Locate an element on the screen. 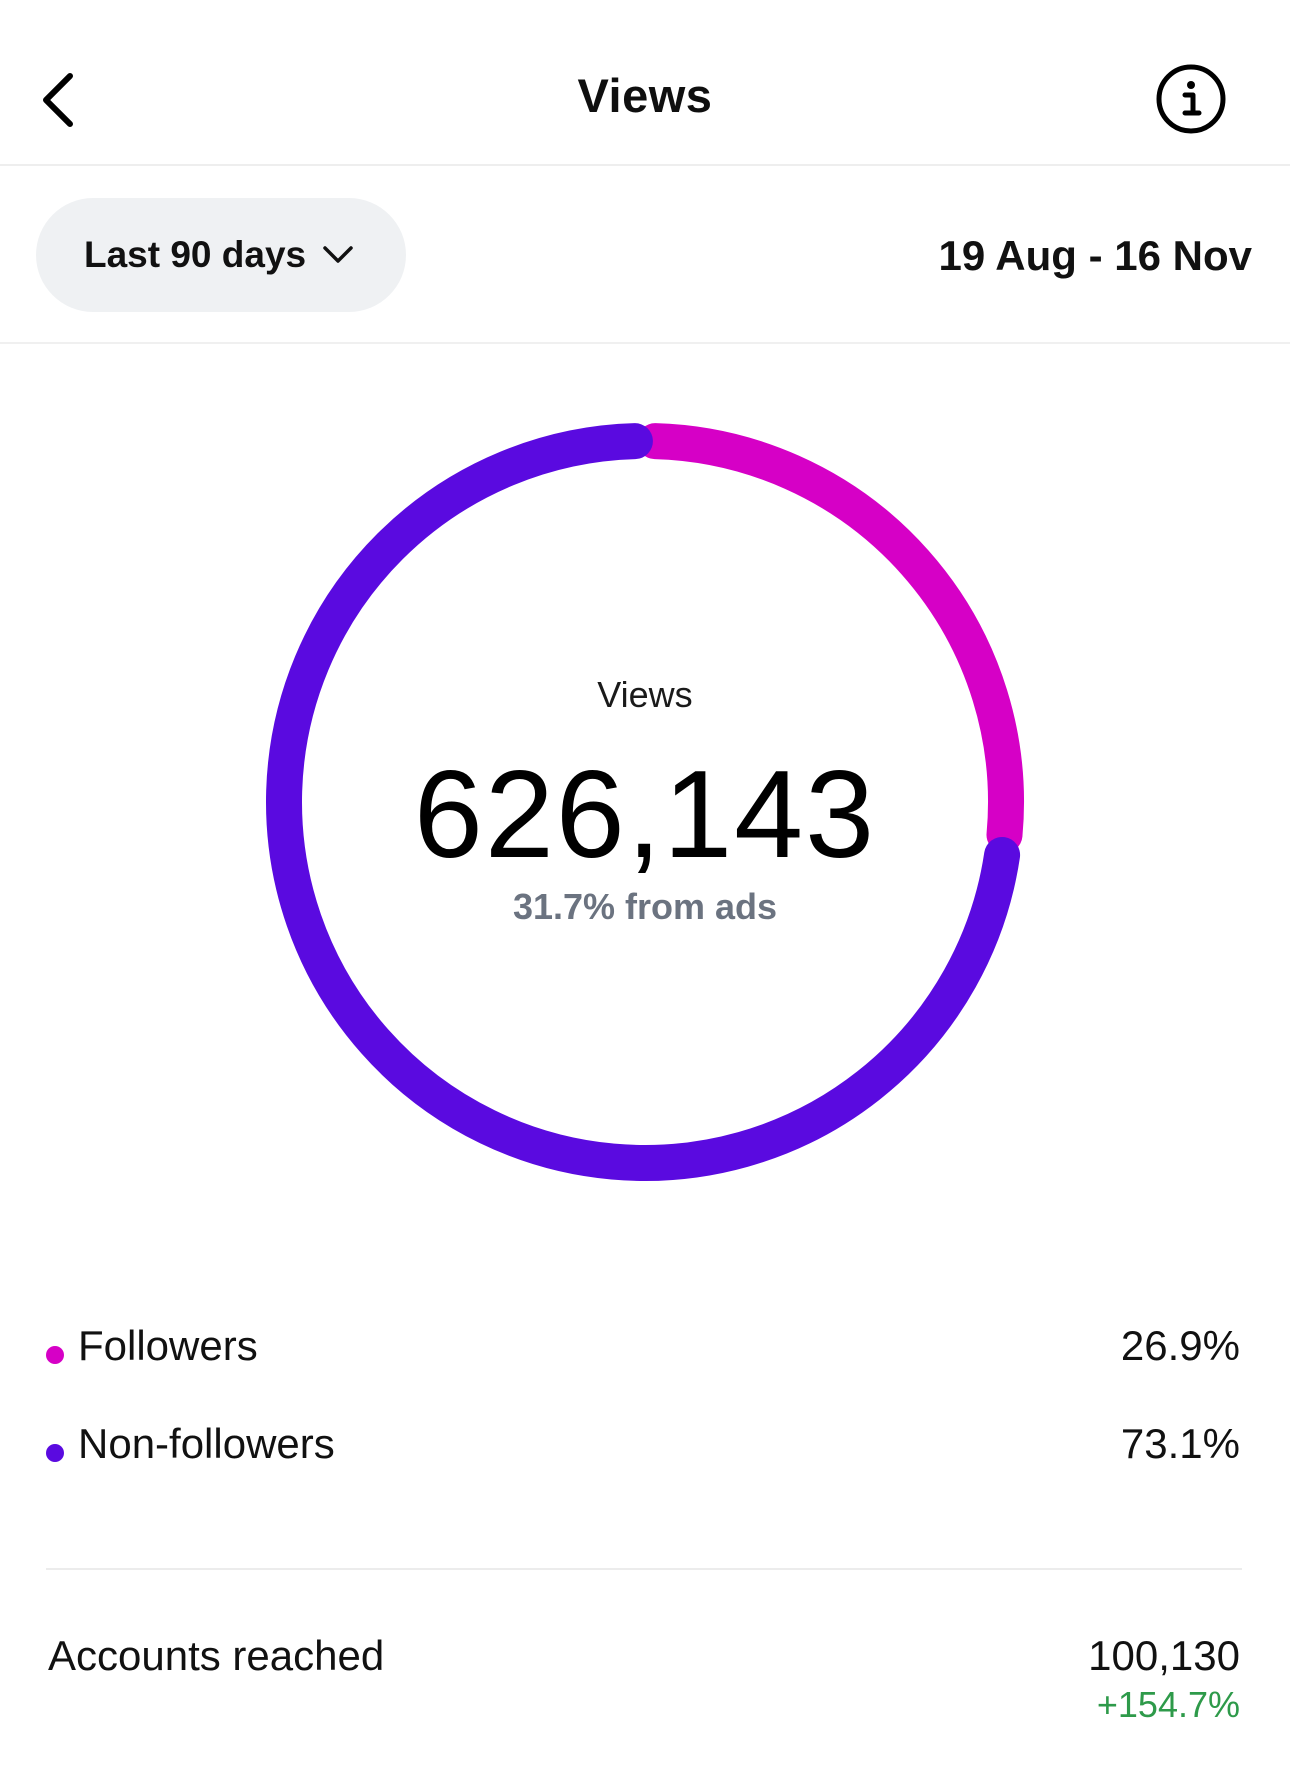 The image size is (1290, 1775). date-range-dropdown: Last 90 days is located at coordinates (221, 255).